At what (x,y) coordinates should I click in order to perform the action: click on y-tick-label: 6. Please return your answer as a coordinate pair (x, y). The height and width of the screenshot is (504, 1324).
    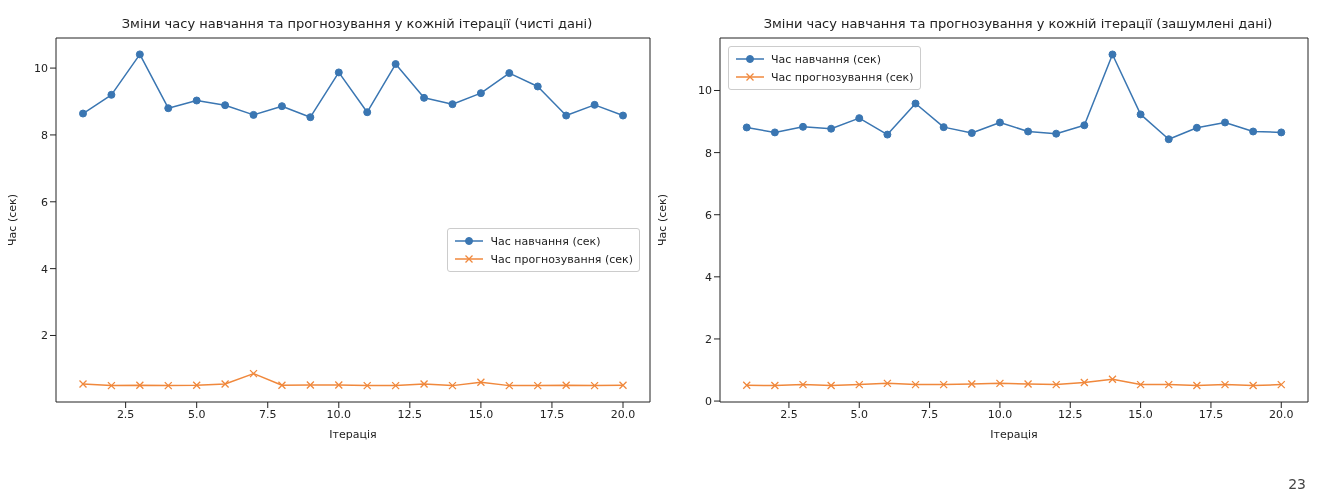
    Looking at the image, I should click on (44, 202).